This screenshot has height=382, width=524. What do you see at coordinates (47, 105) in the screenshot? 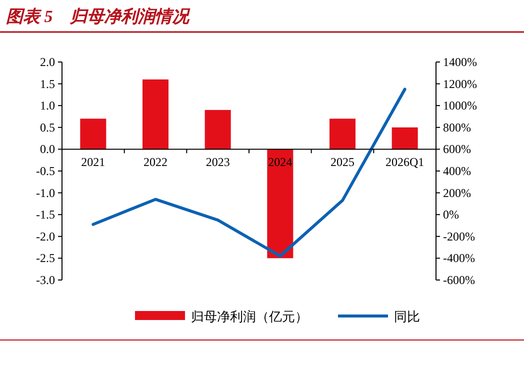
I see `y-tick-label: 1.0` at bounding box center [47, 105].